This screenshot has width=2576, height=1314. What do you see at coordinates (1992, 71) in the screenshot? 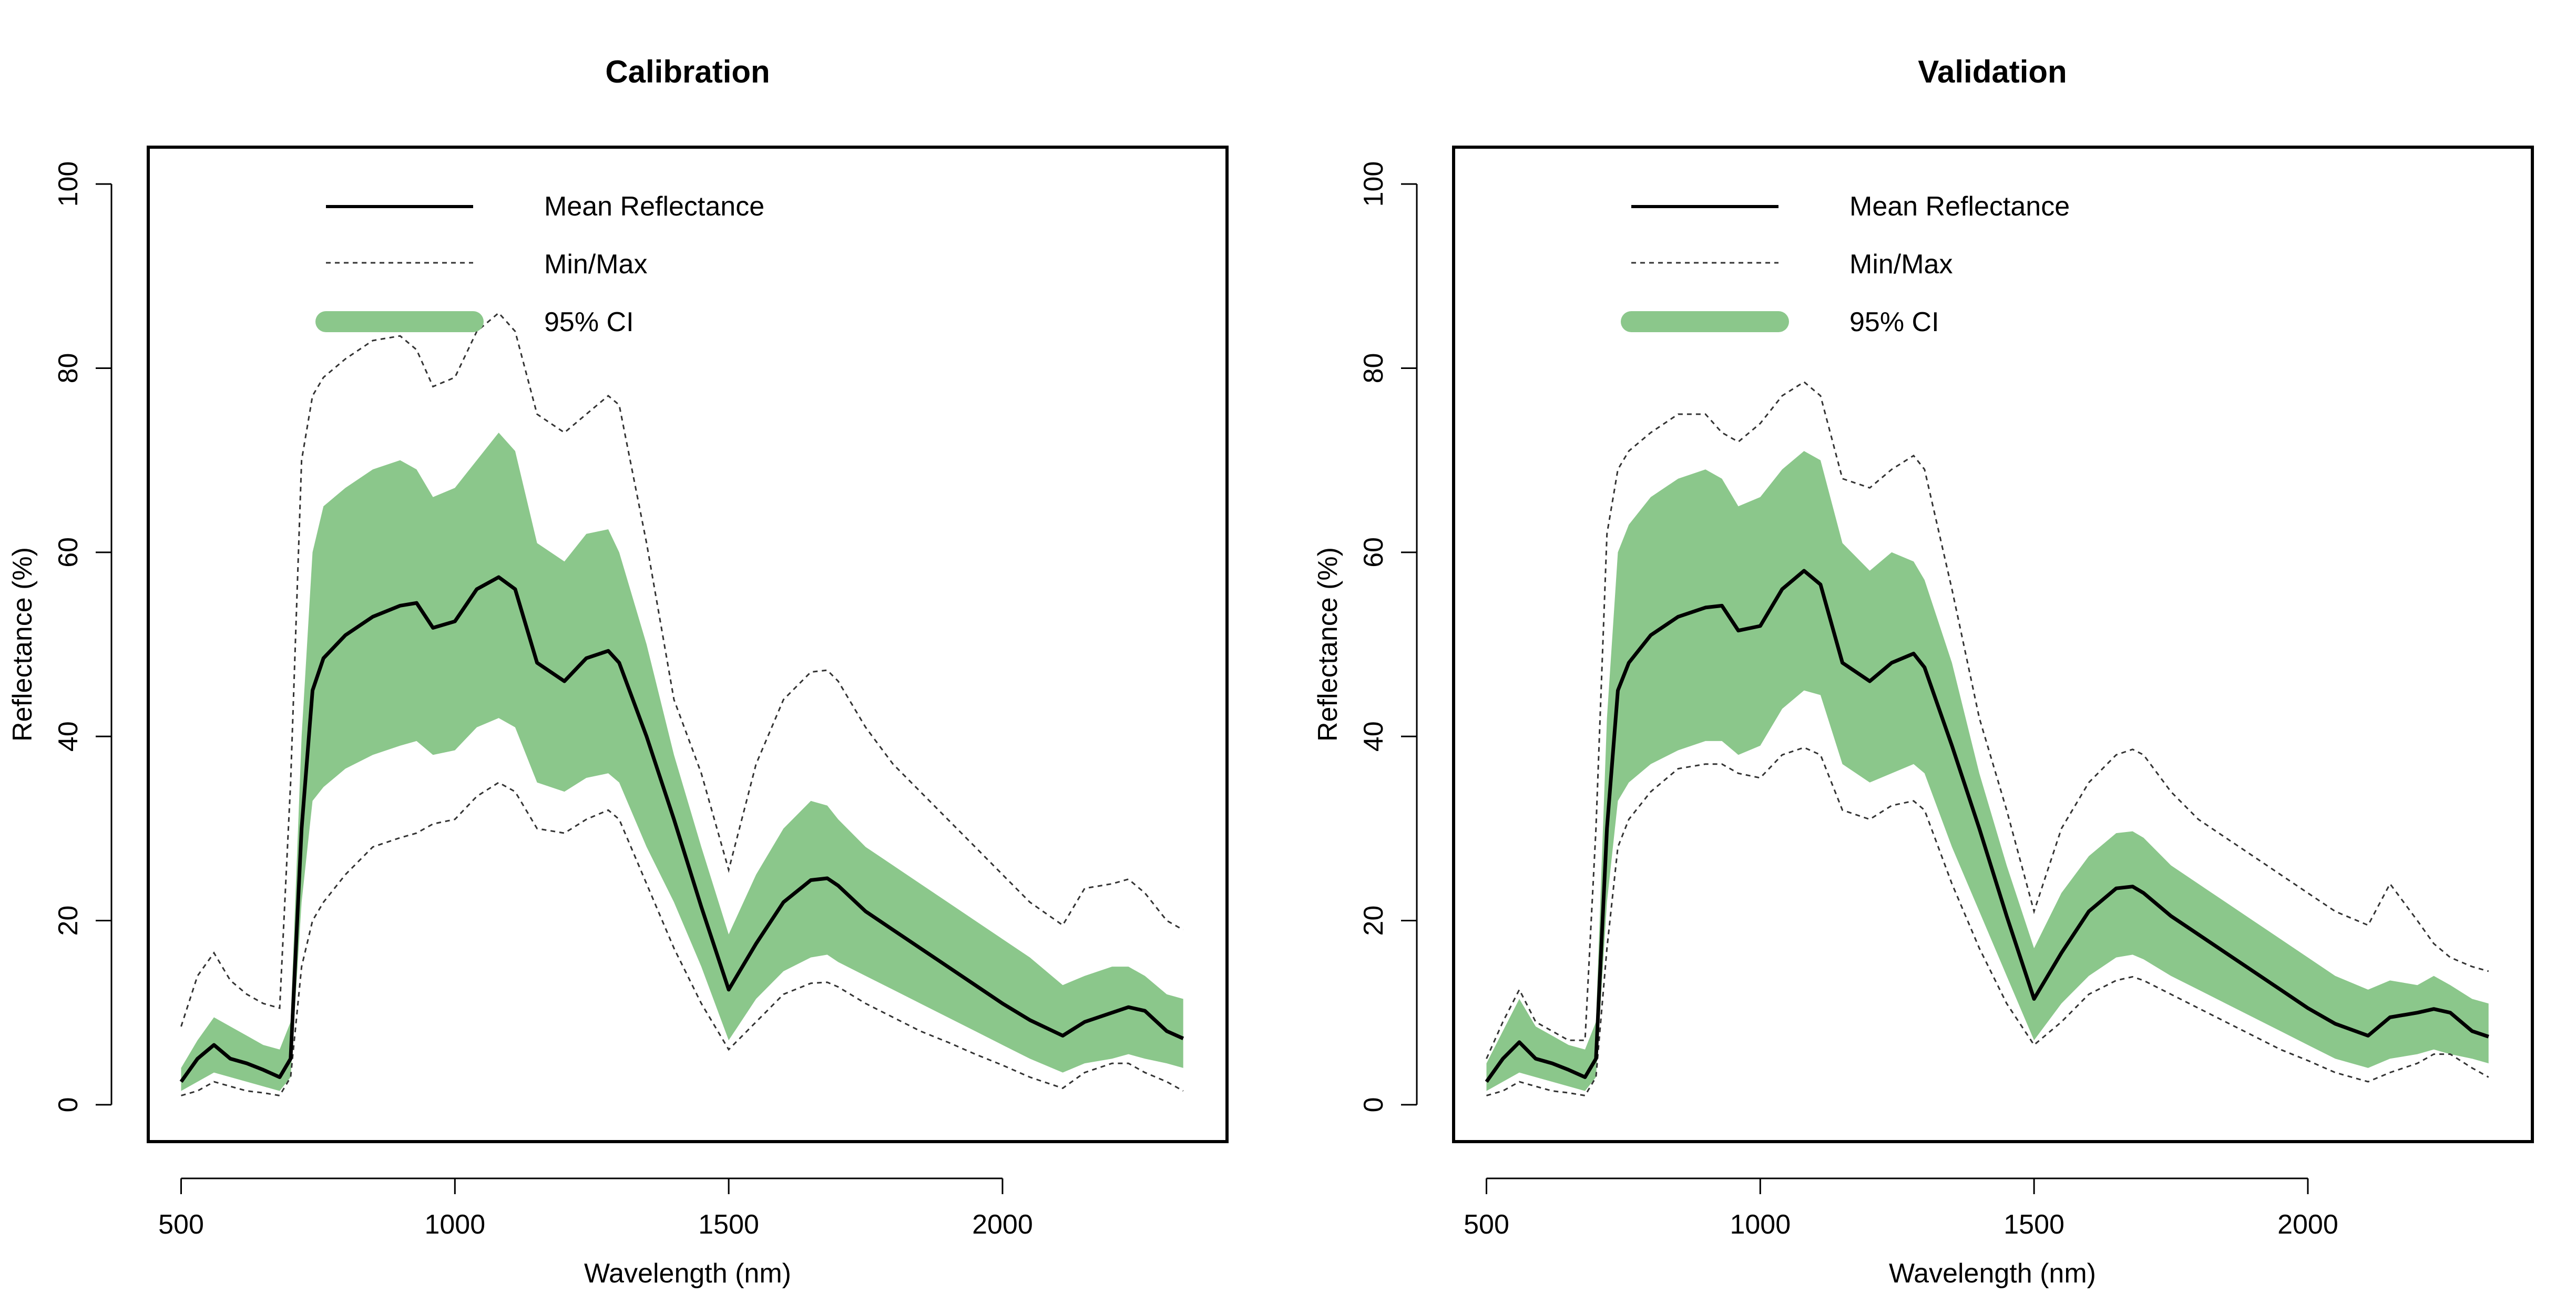
I see `chart-title: Validation` at bounding box center [1992, 71].